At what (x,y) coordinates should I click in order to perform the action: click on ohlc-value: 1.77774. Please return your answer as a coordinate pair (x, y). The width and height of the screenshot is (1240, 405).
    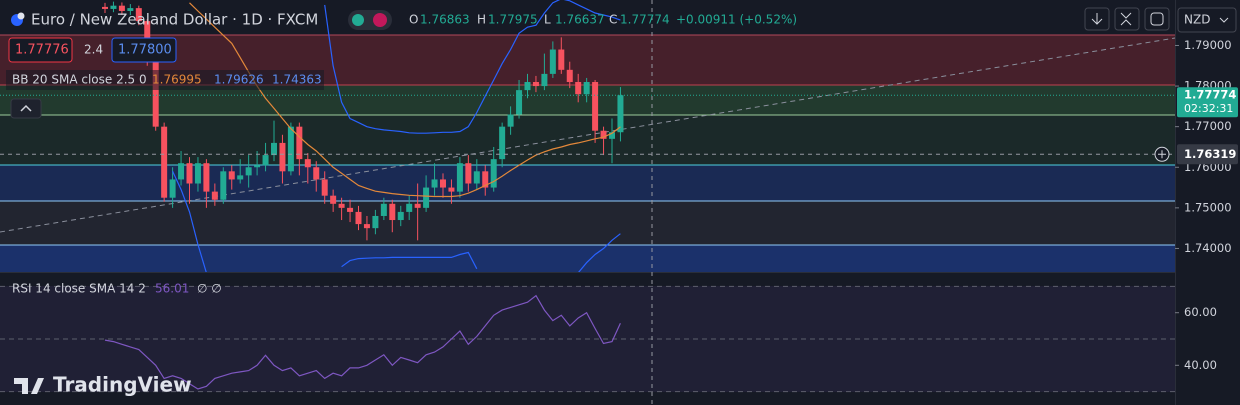
    Looking at the image, I should click on (645, 20).